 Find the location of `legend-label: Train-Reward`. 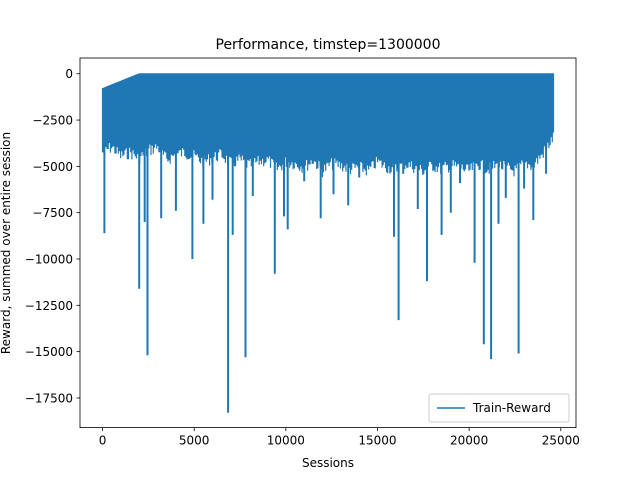

legend-label: Train-Reward is located at coordinates (511, 408).